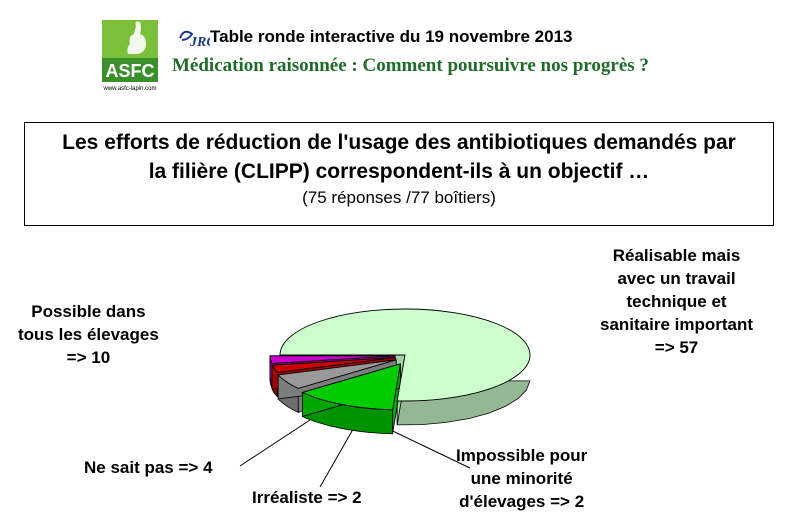 This screenshot has width=800, height=529. I want to click on slice-label-4-line-2: d'élevages => 2, so click(522, 501).